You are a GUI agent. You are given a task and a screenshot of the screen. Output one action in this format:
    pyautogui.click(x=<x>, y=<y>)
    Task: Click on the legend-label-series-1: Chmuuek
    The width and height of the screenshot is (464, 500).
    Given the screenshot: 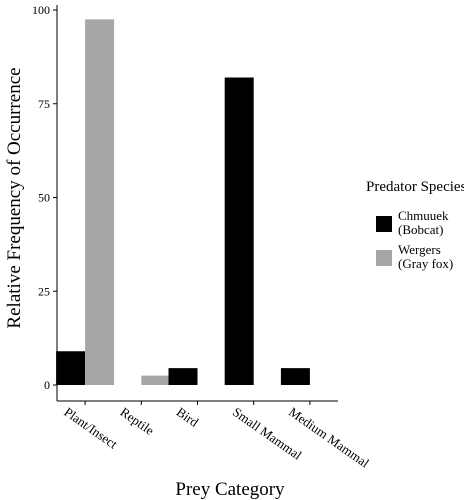 What is the action you would take?
    pyautogui.click(x=423, y=215)
    